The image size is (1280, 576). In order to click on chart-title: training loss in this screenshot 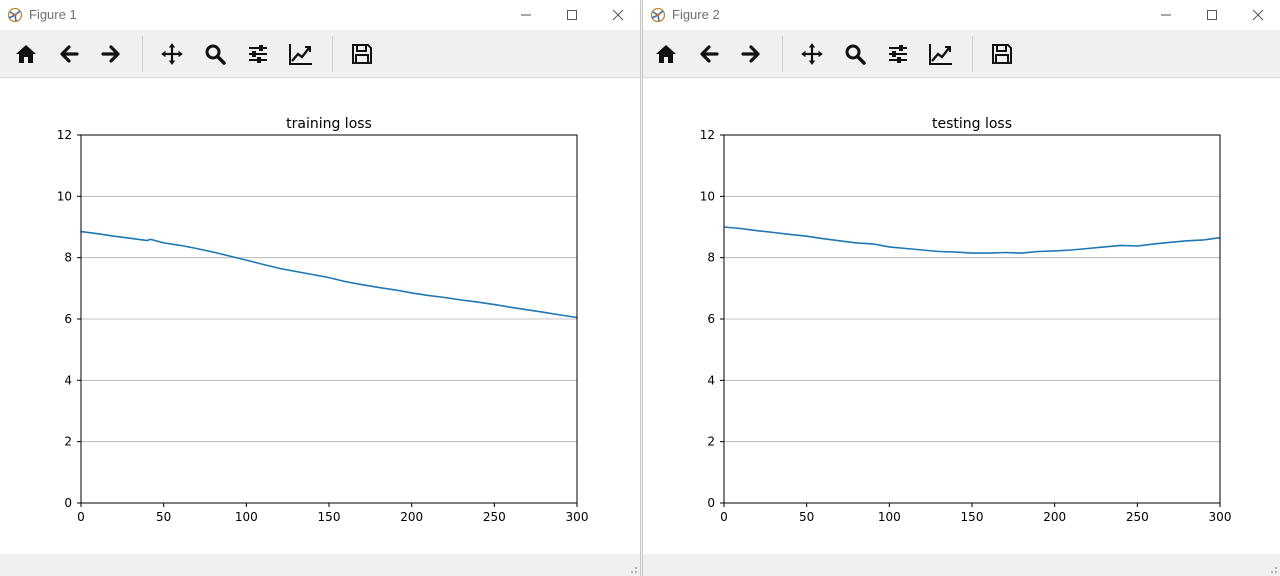, I will do `click(329, 124)`.